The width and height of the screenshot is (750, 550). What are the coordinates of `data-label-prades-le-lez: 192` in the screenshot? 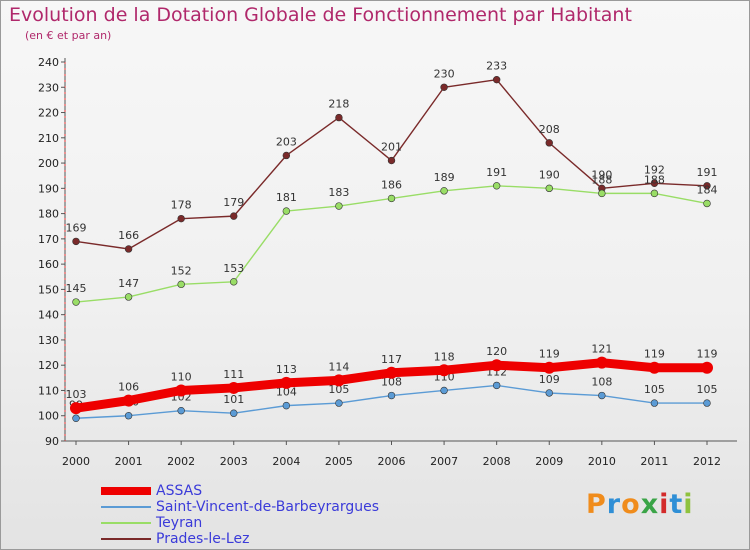 It's located at (654, 169).